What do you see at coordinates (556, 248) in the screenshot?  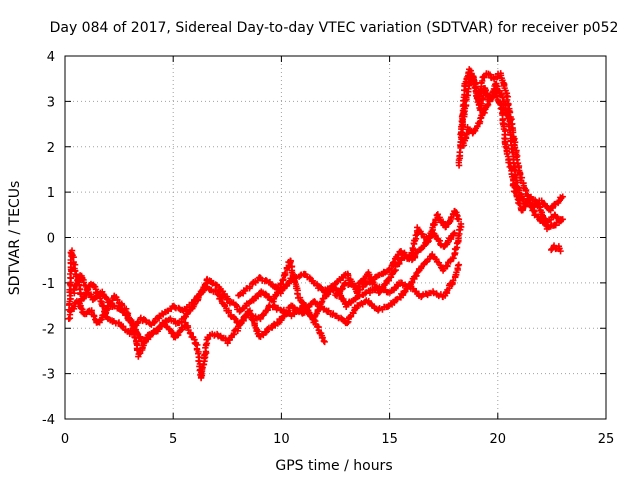 I see `series-track-i` at bounding box center [556, 248].